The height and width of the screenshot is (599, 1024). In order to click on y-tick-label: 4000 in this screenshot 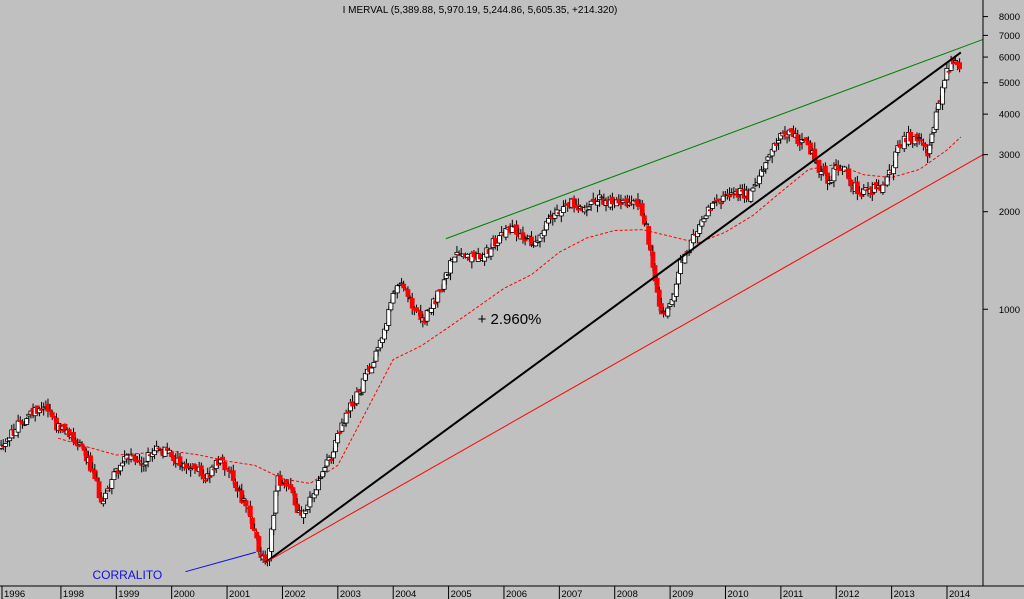, I will do `click(1009, 115)`.